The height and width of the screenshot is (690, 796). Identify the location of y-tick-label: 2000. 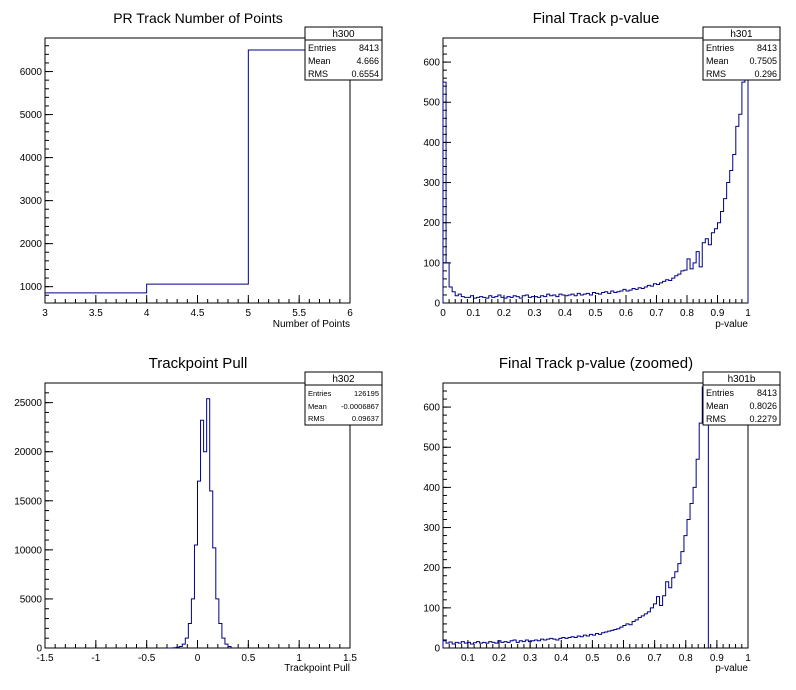
(31, 244).